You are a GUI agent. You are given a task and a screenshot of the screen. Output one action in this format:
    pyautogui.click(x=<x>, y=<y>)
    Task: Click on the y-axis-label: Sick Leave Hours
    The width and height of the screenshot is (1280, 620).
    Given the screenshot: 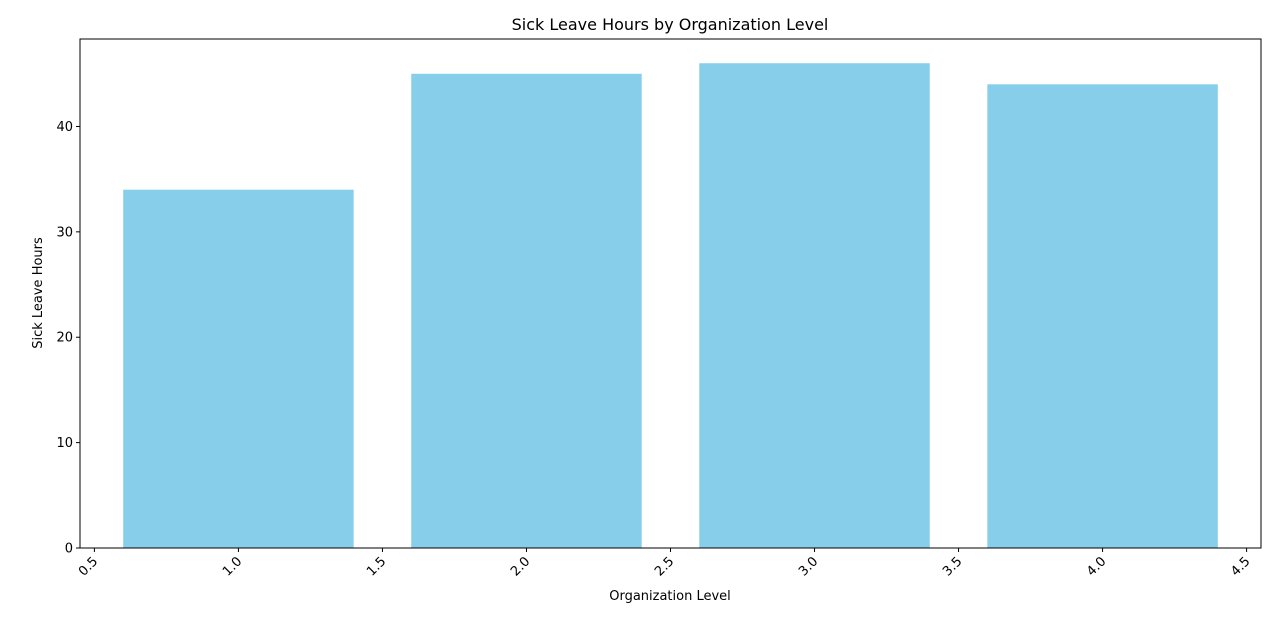 What is the action you would take?
    pyautogui.click(x=38, y=293)
    